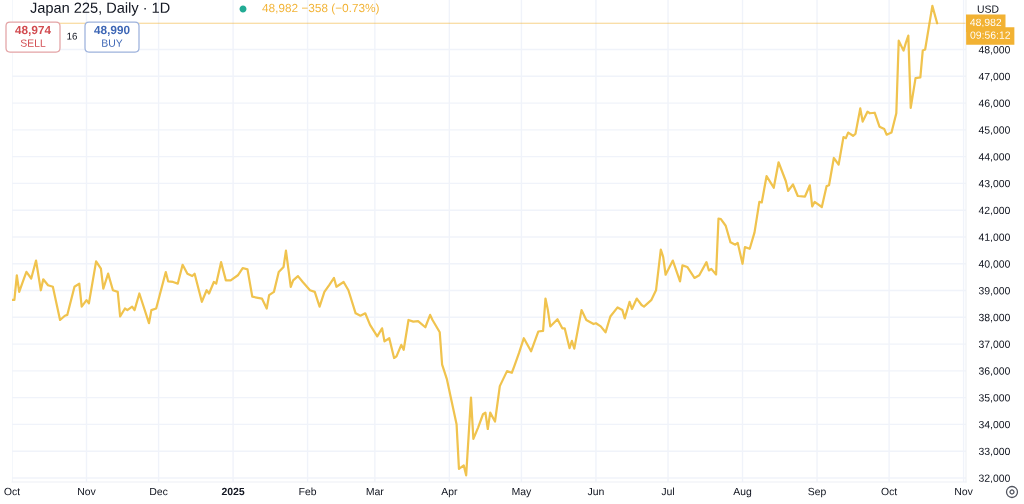 The height and width of the screenshot is (504, 1024). I want to click on x-tick-label: Aug, so click(742, 492).